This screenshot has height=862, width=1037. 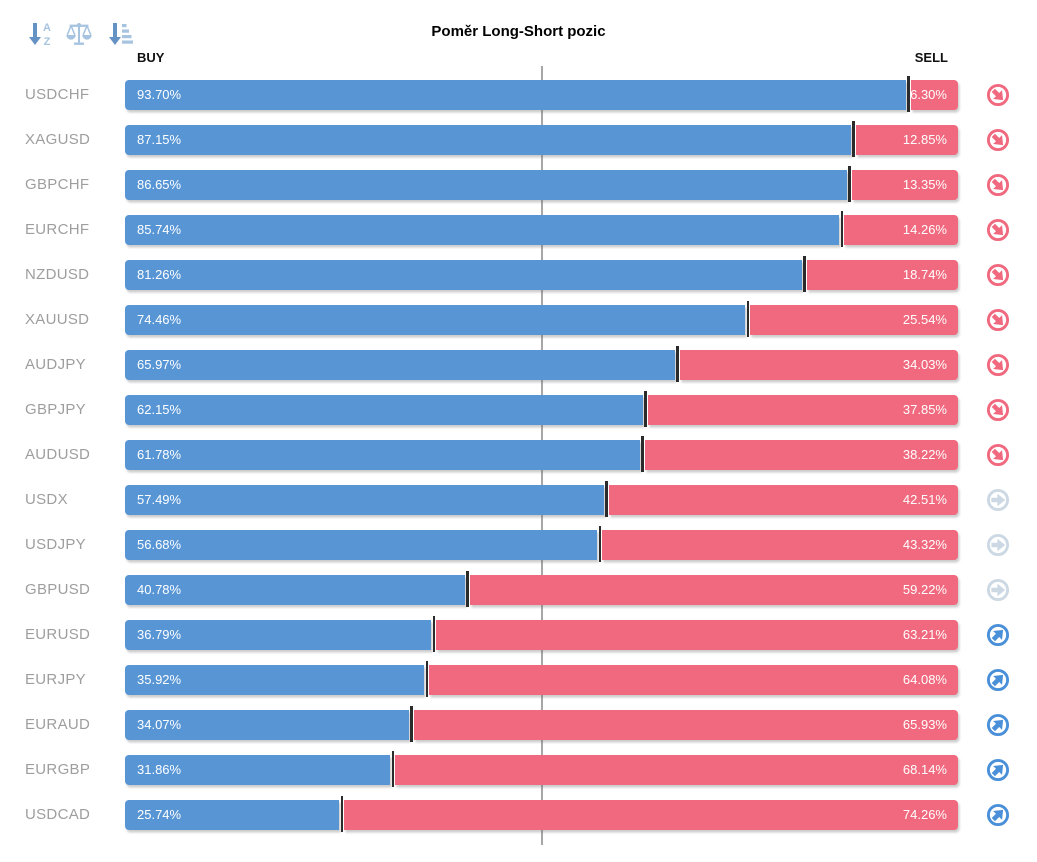 I want to click on balance-scale-button, so click(x=79, y=34).